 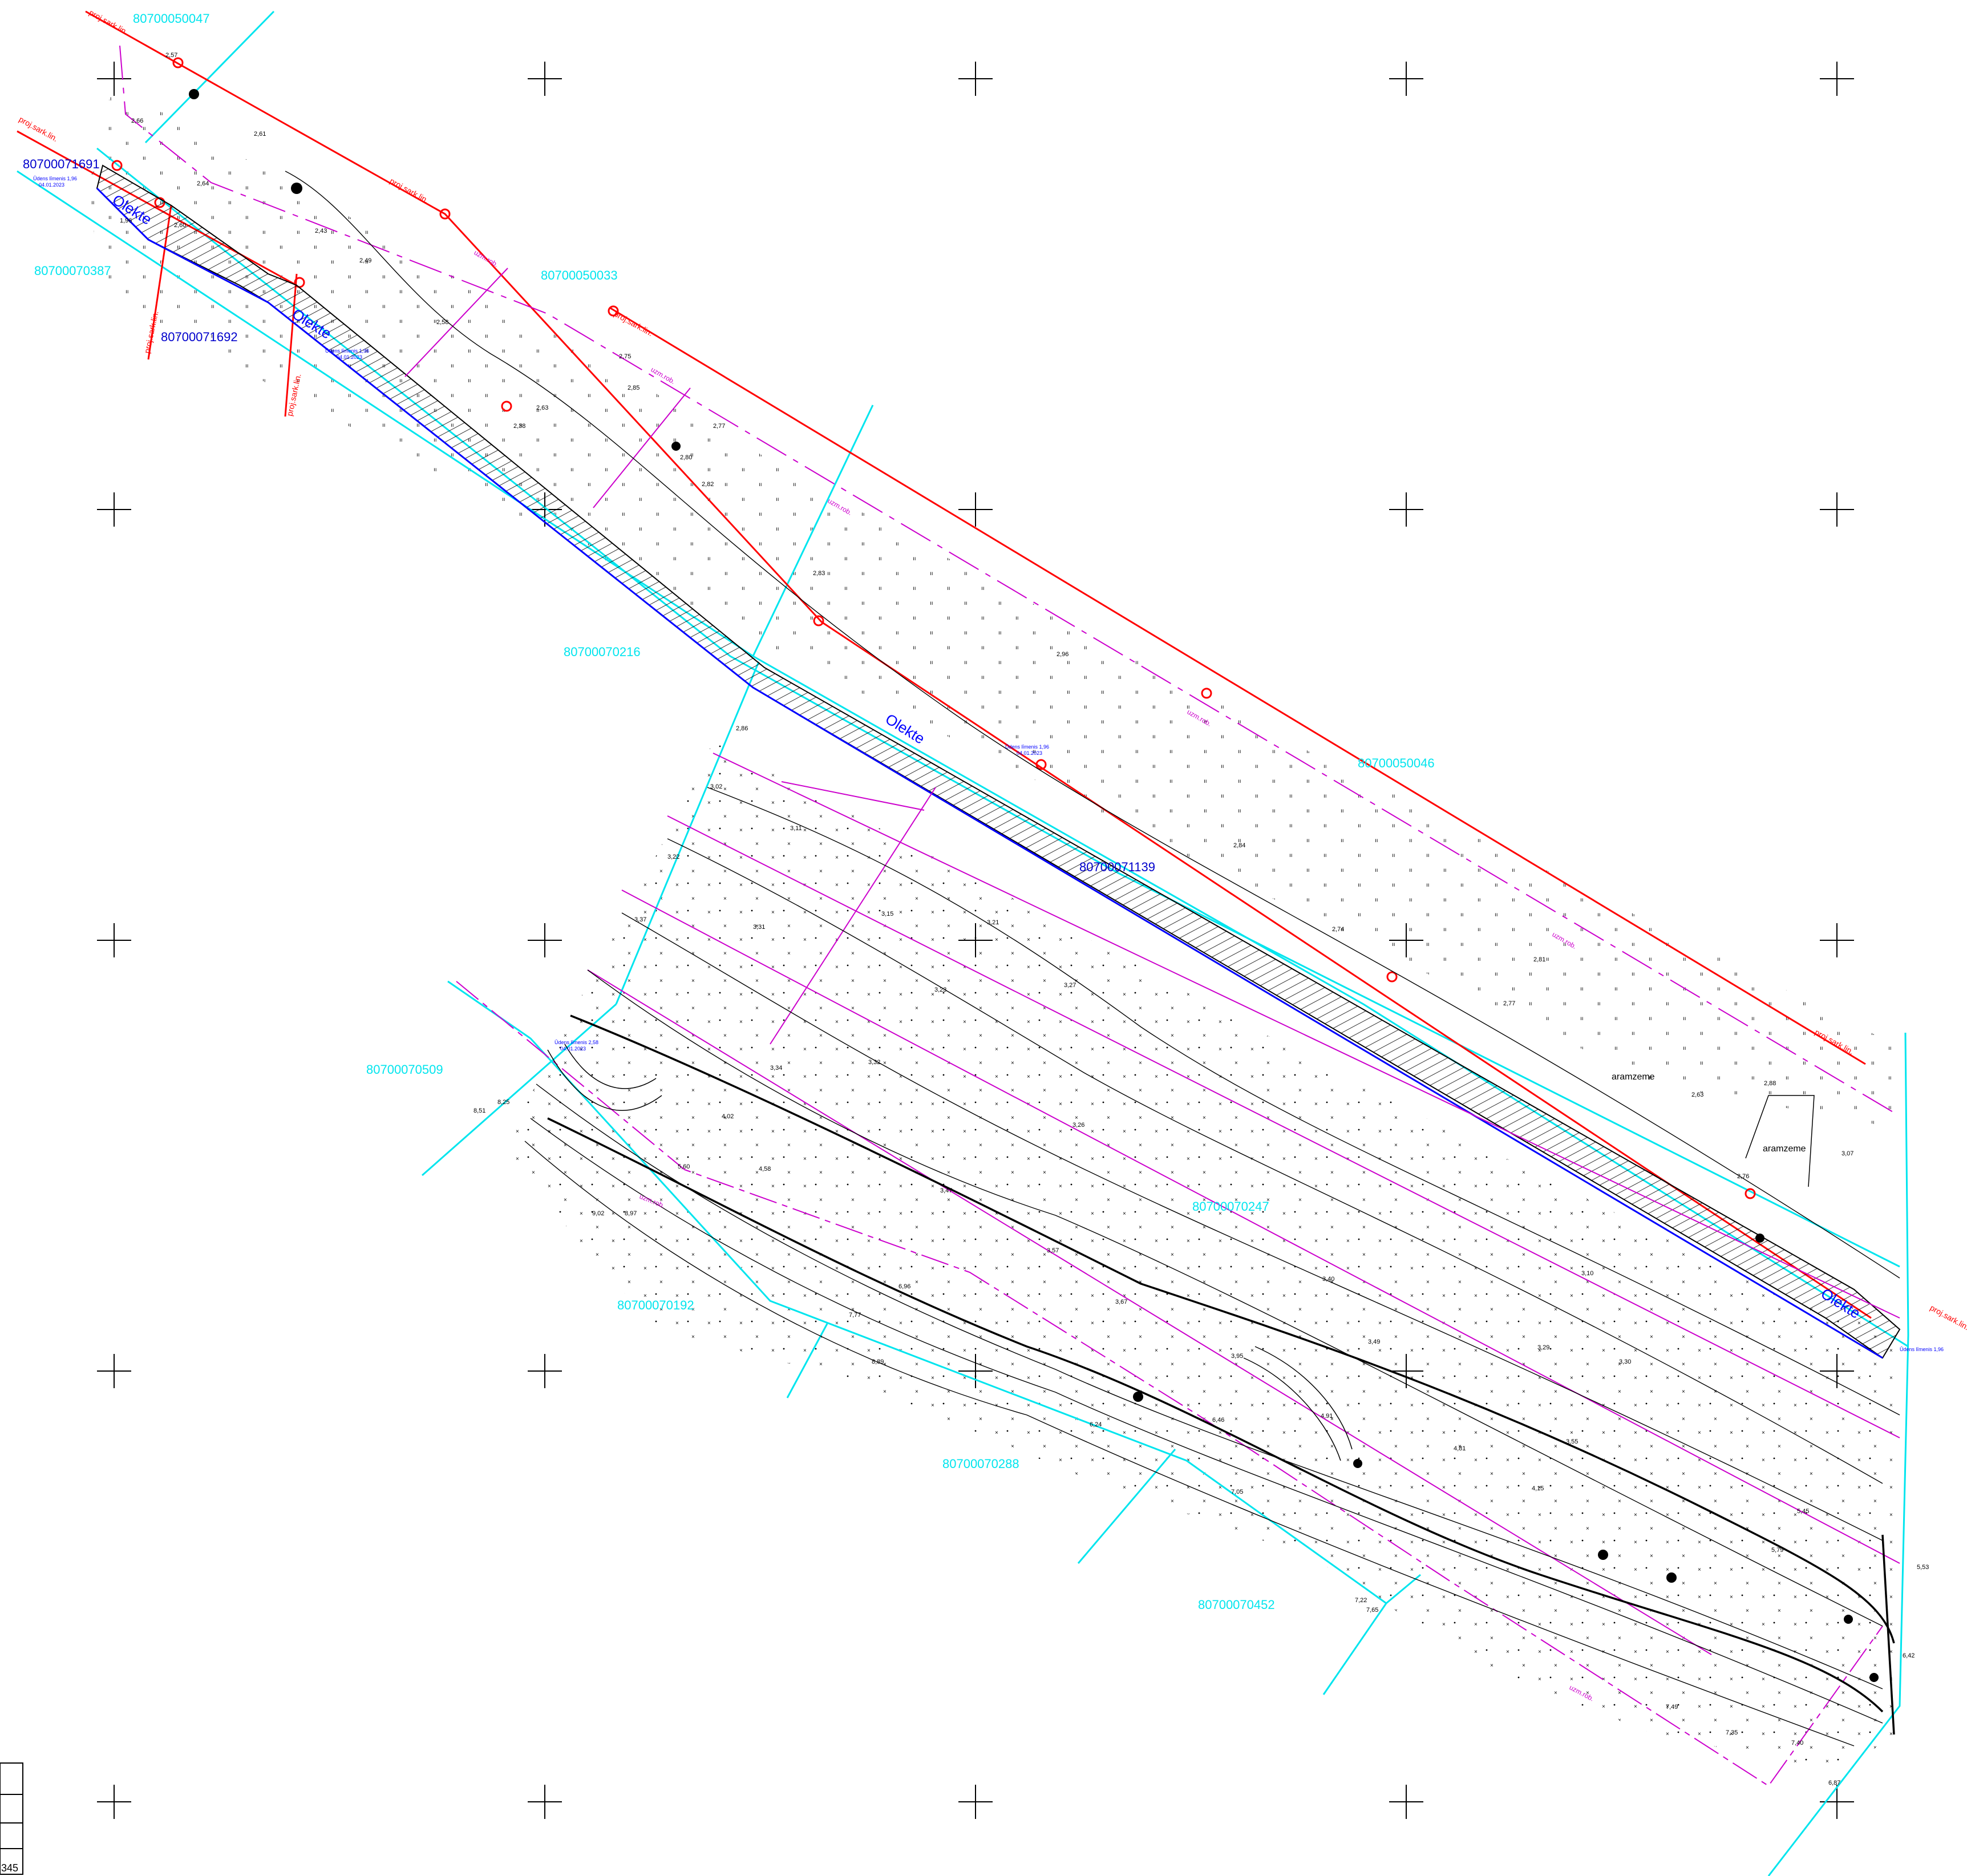 I want to click on spot-elevation: 2,75, so click(x=625, y=356).